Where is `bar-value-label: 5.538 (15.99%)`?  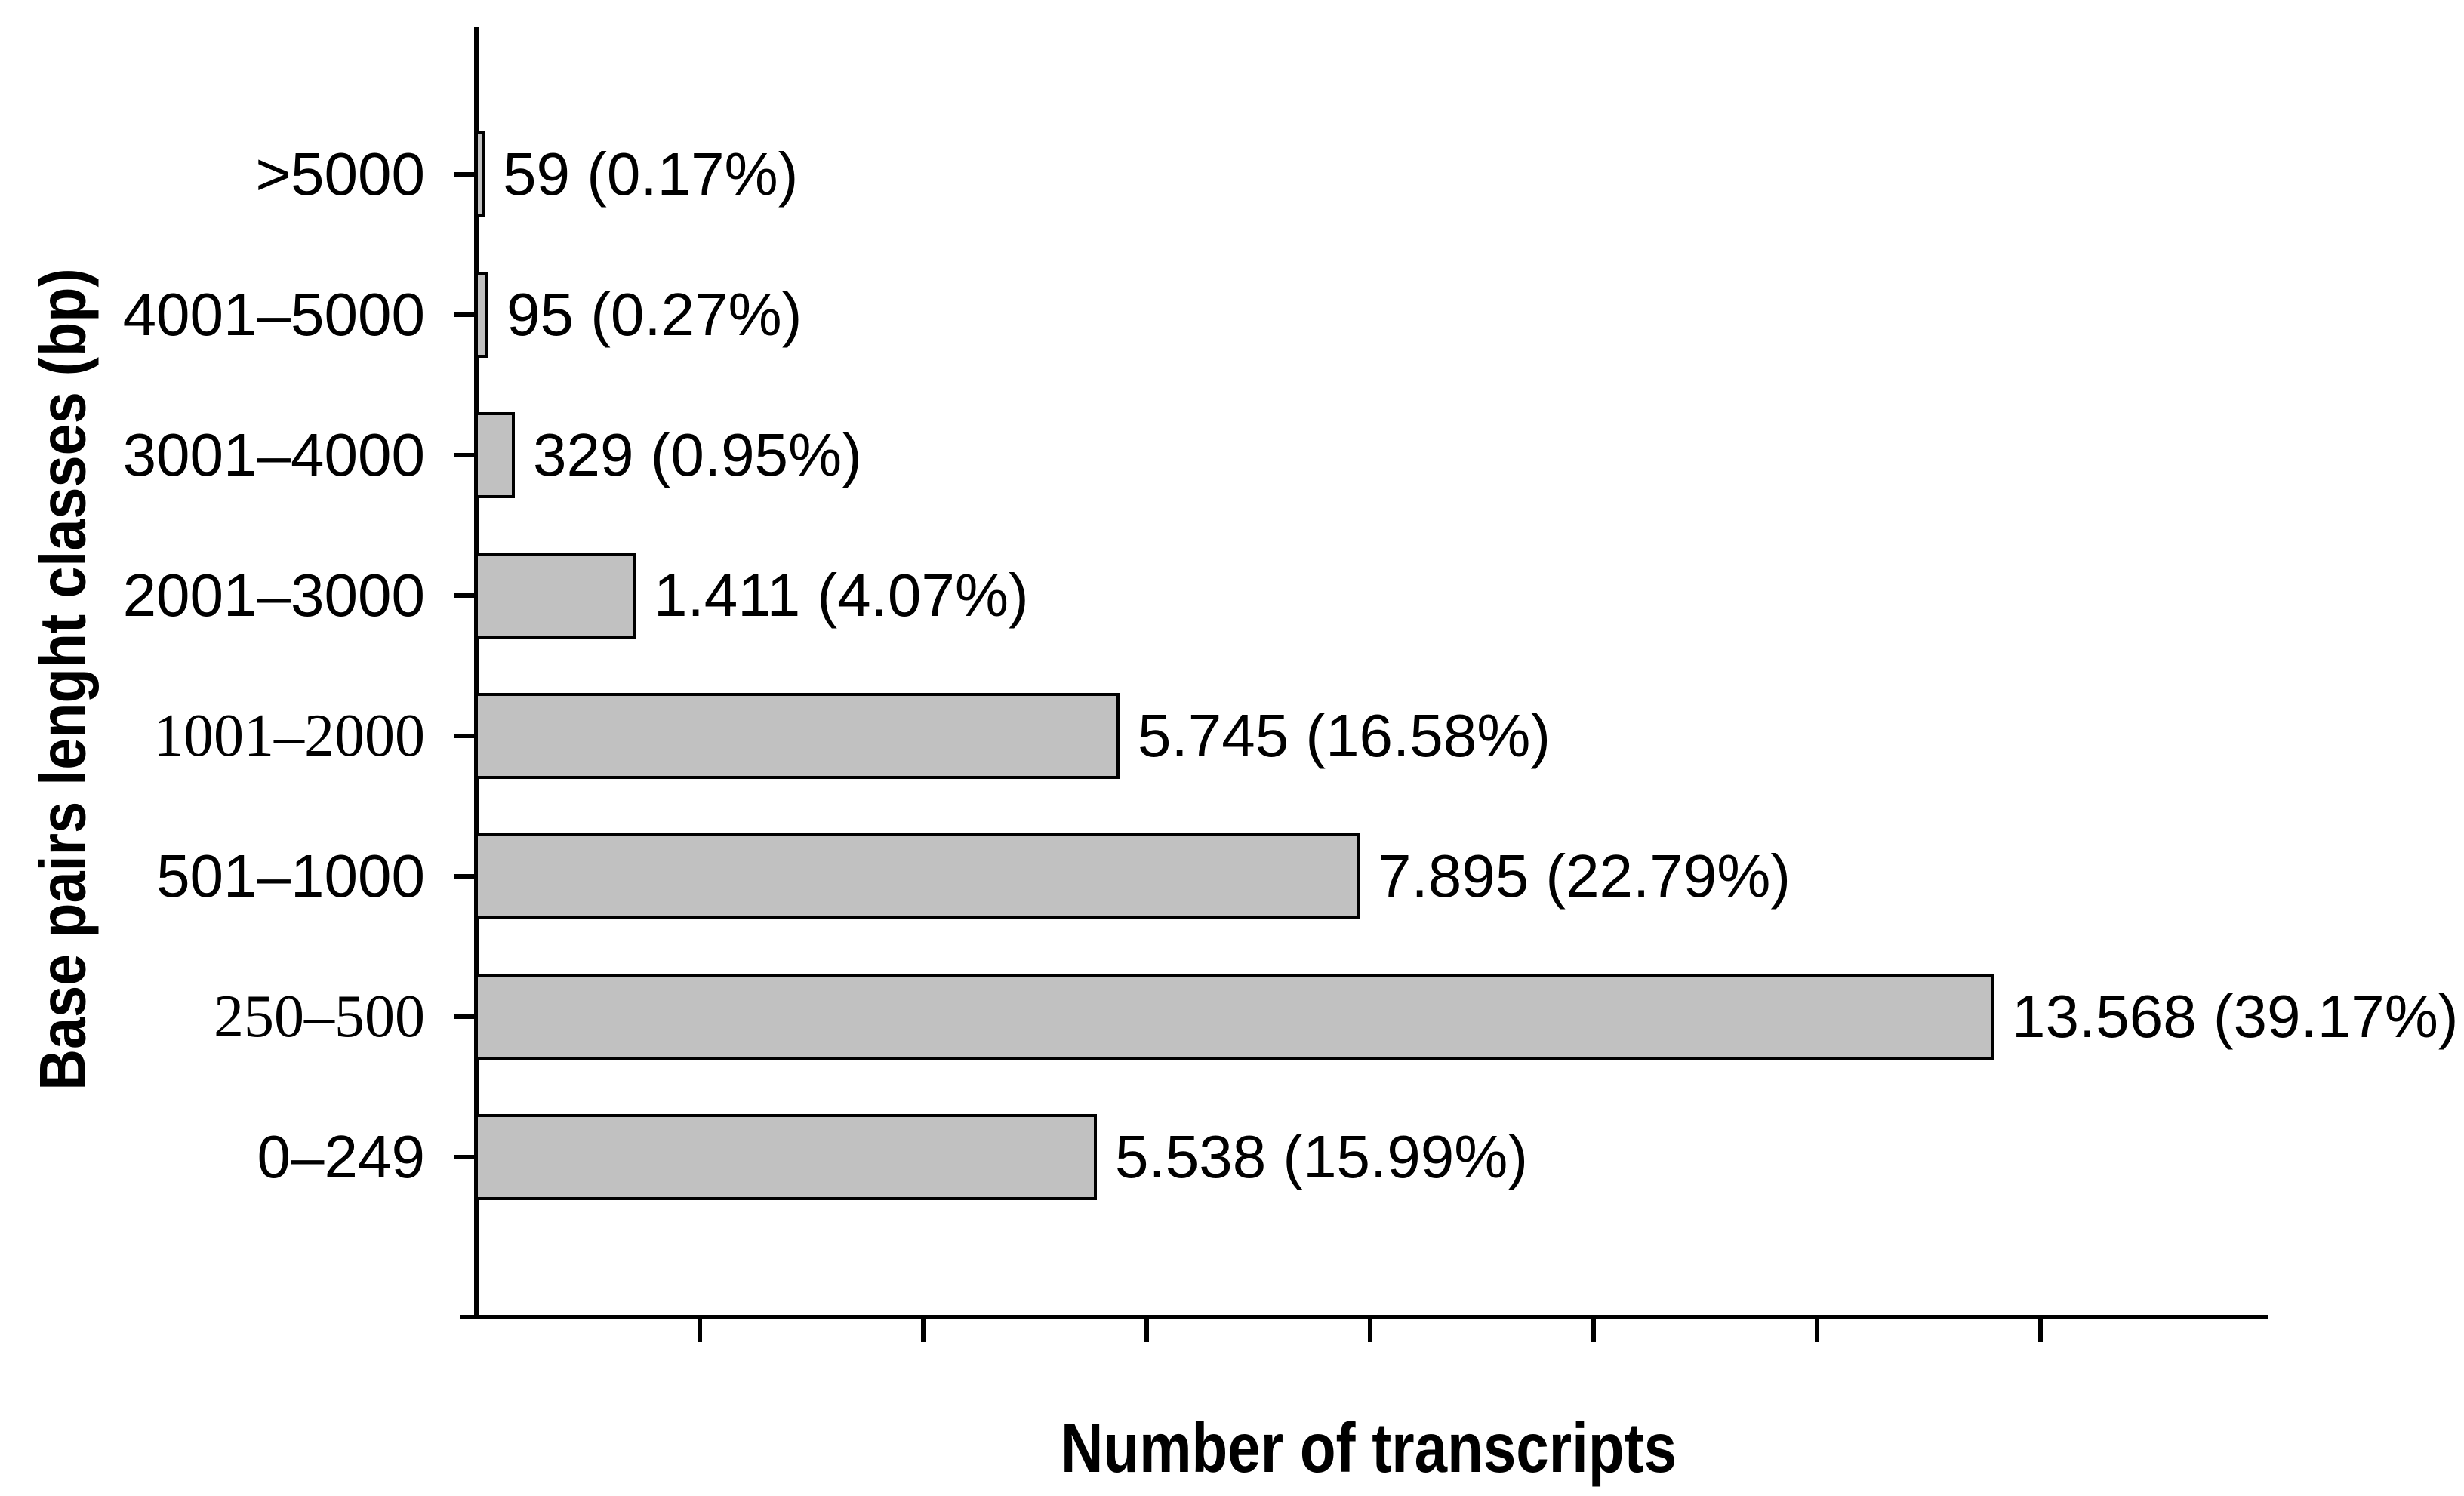
bar-value-label: 5.538 (15.99%) is located at coordinates (1322, 1157).